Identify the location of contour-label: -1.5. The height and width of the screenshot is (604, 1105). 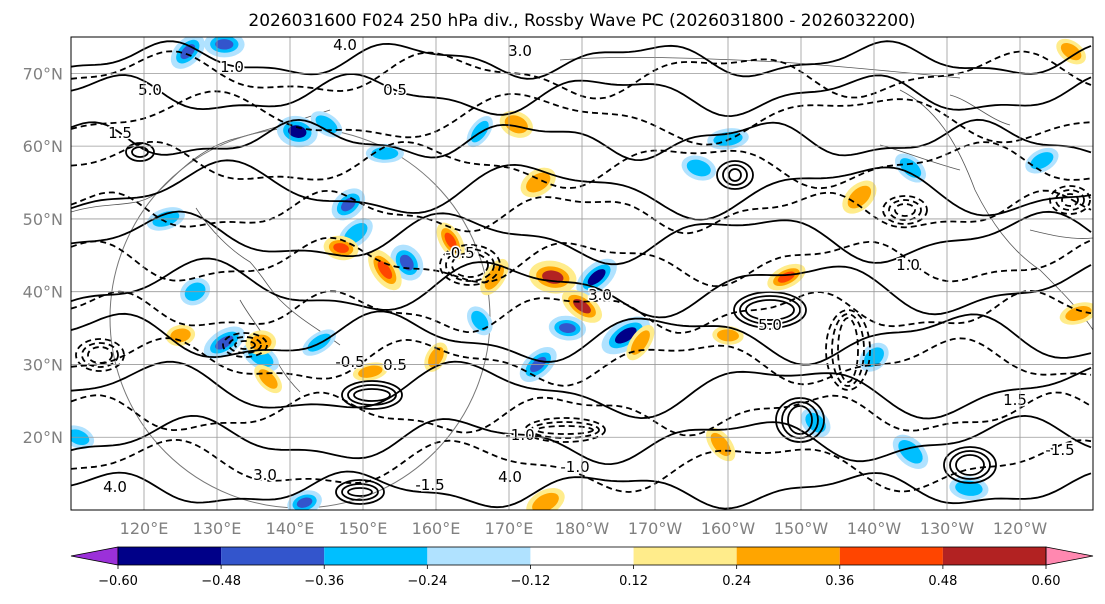
(1059, 450).